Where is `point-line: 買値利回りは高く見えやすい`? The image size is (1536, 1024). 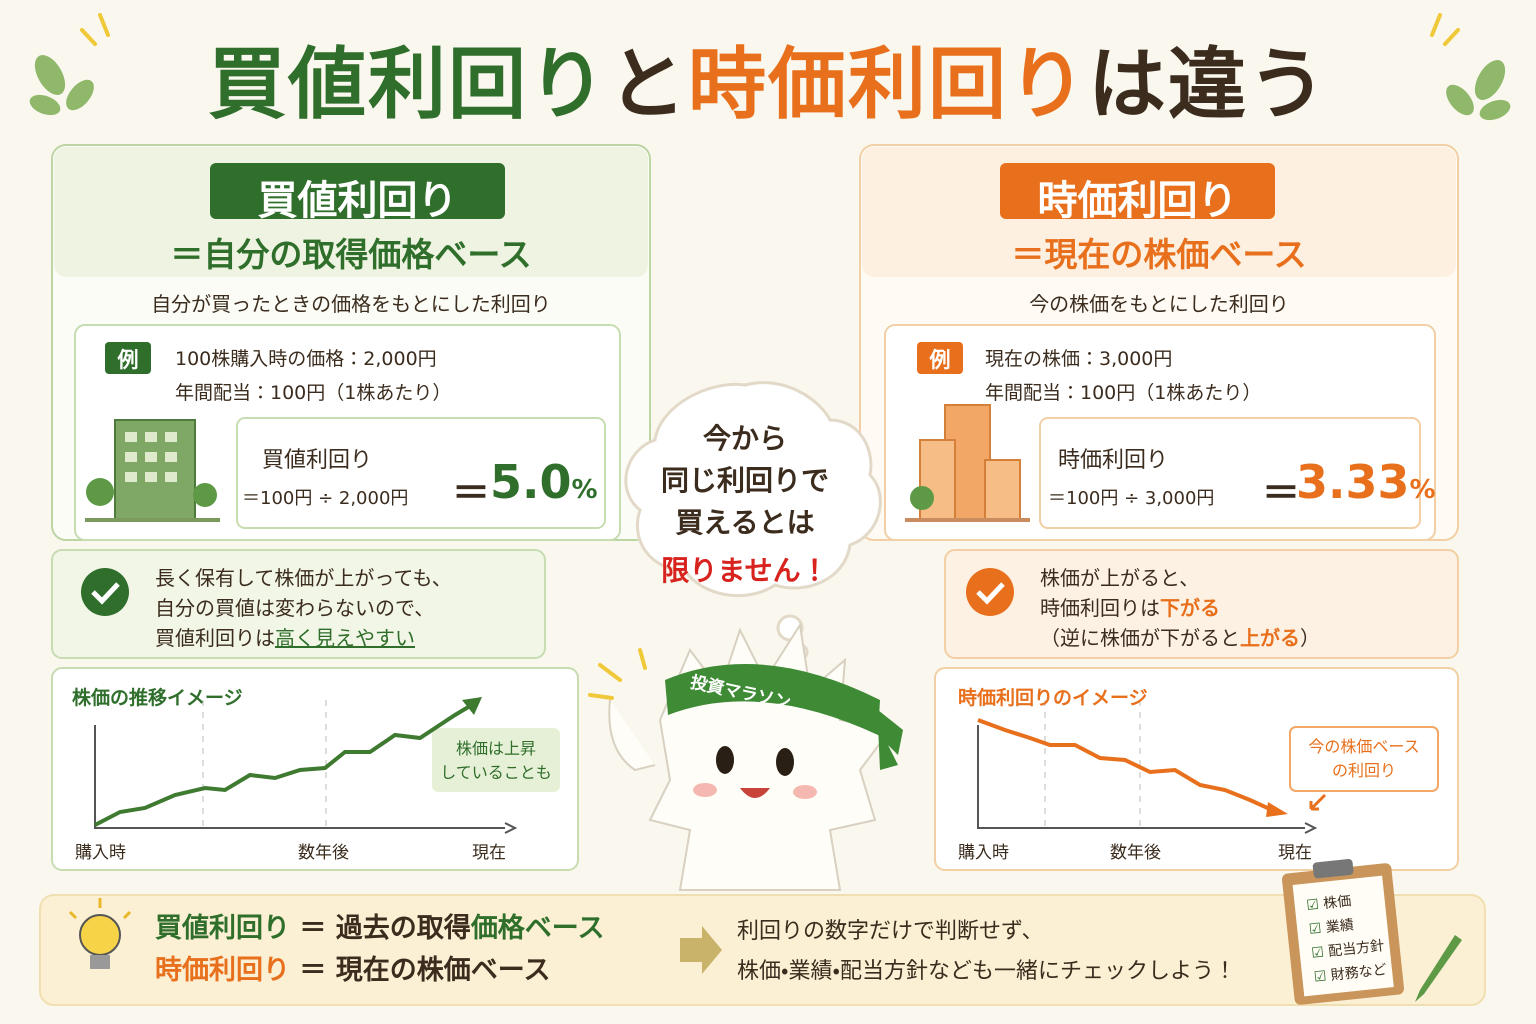
point-line: 買値利回りは高く見えやすい is located at coordinates (303, 638).